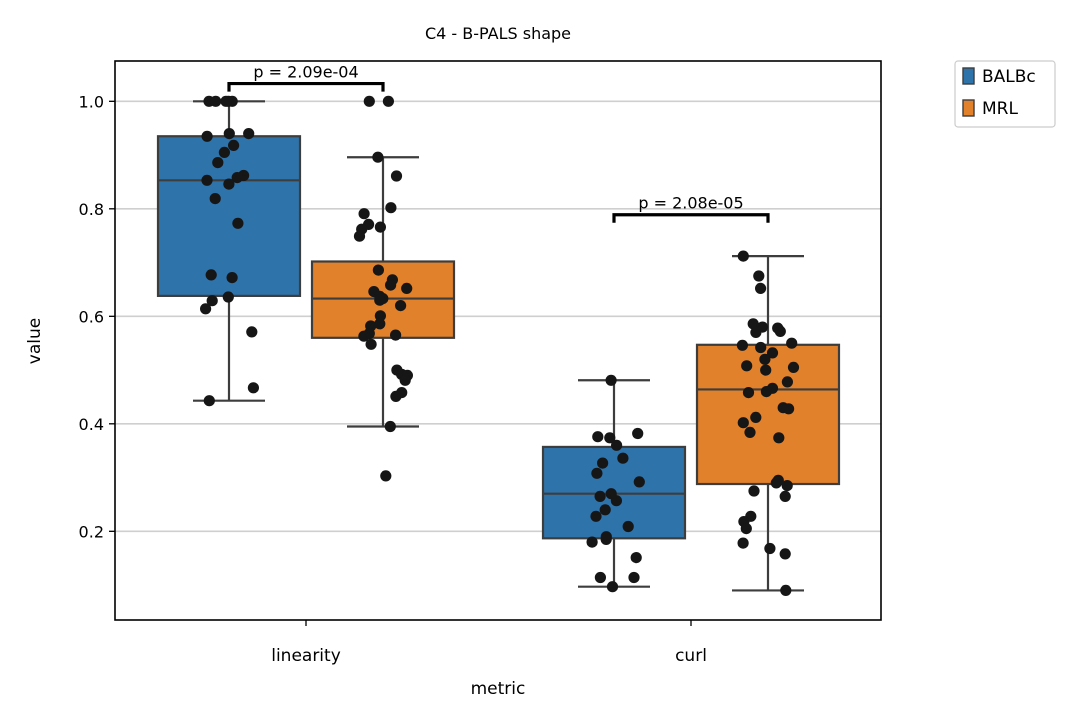  I want to click on legend-label-mrl: MRL, so click(1000, 109).